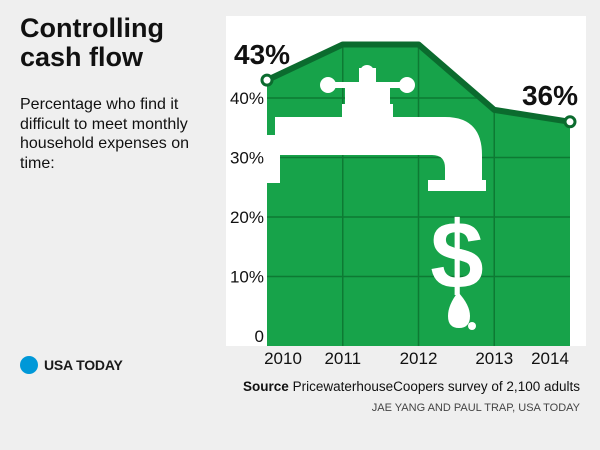 Image resolution: width=600 pixels, height=450 pixels. I want to click on y-tick-label: 40%, so click(247, 98).